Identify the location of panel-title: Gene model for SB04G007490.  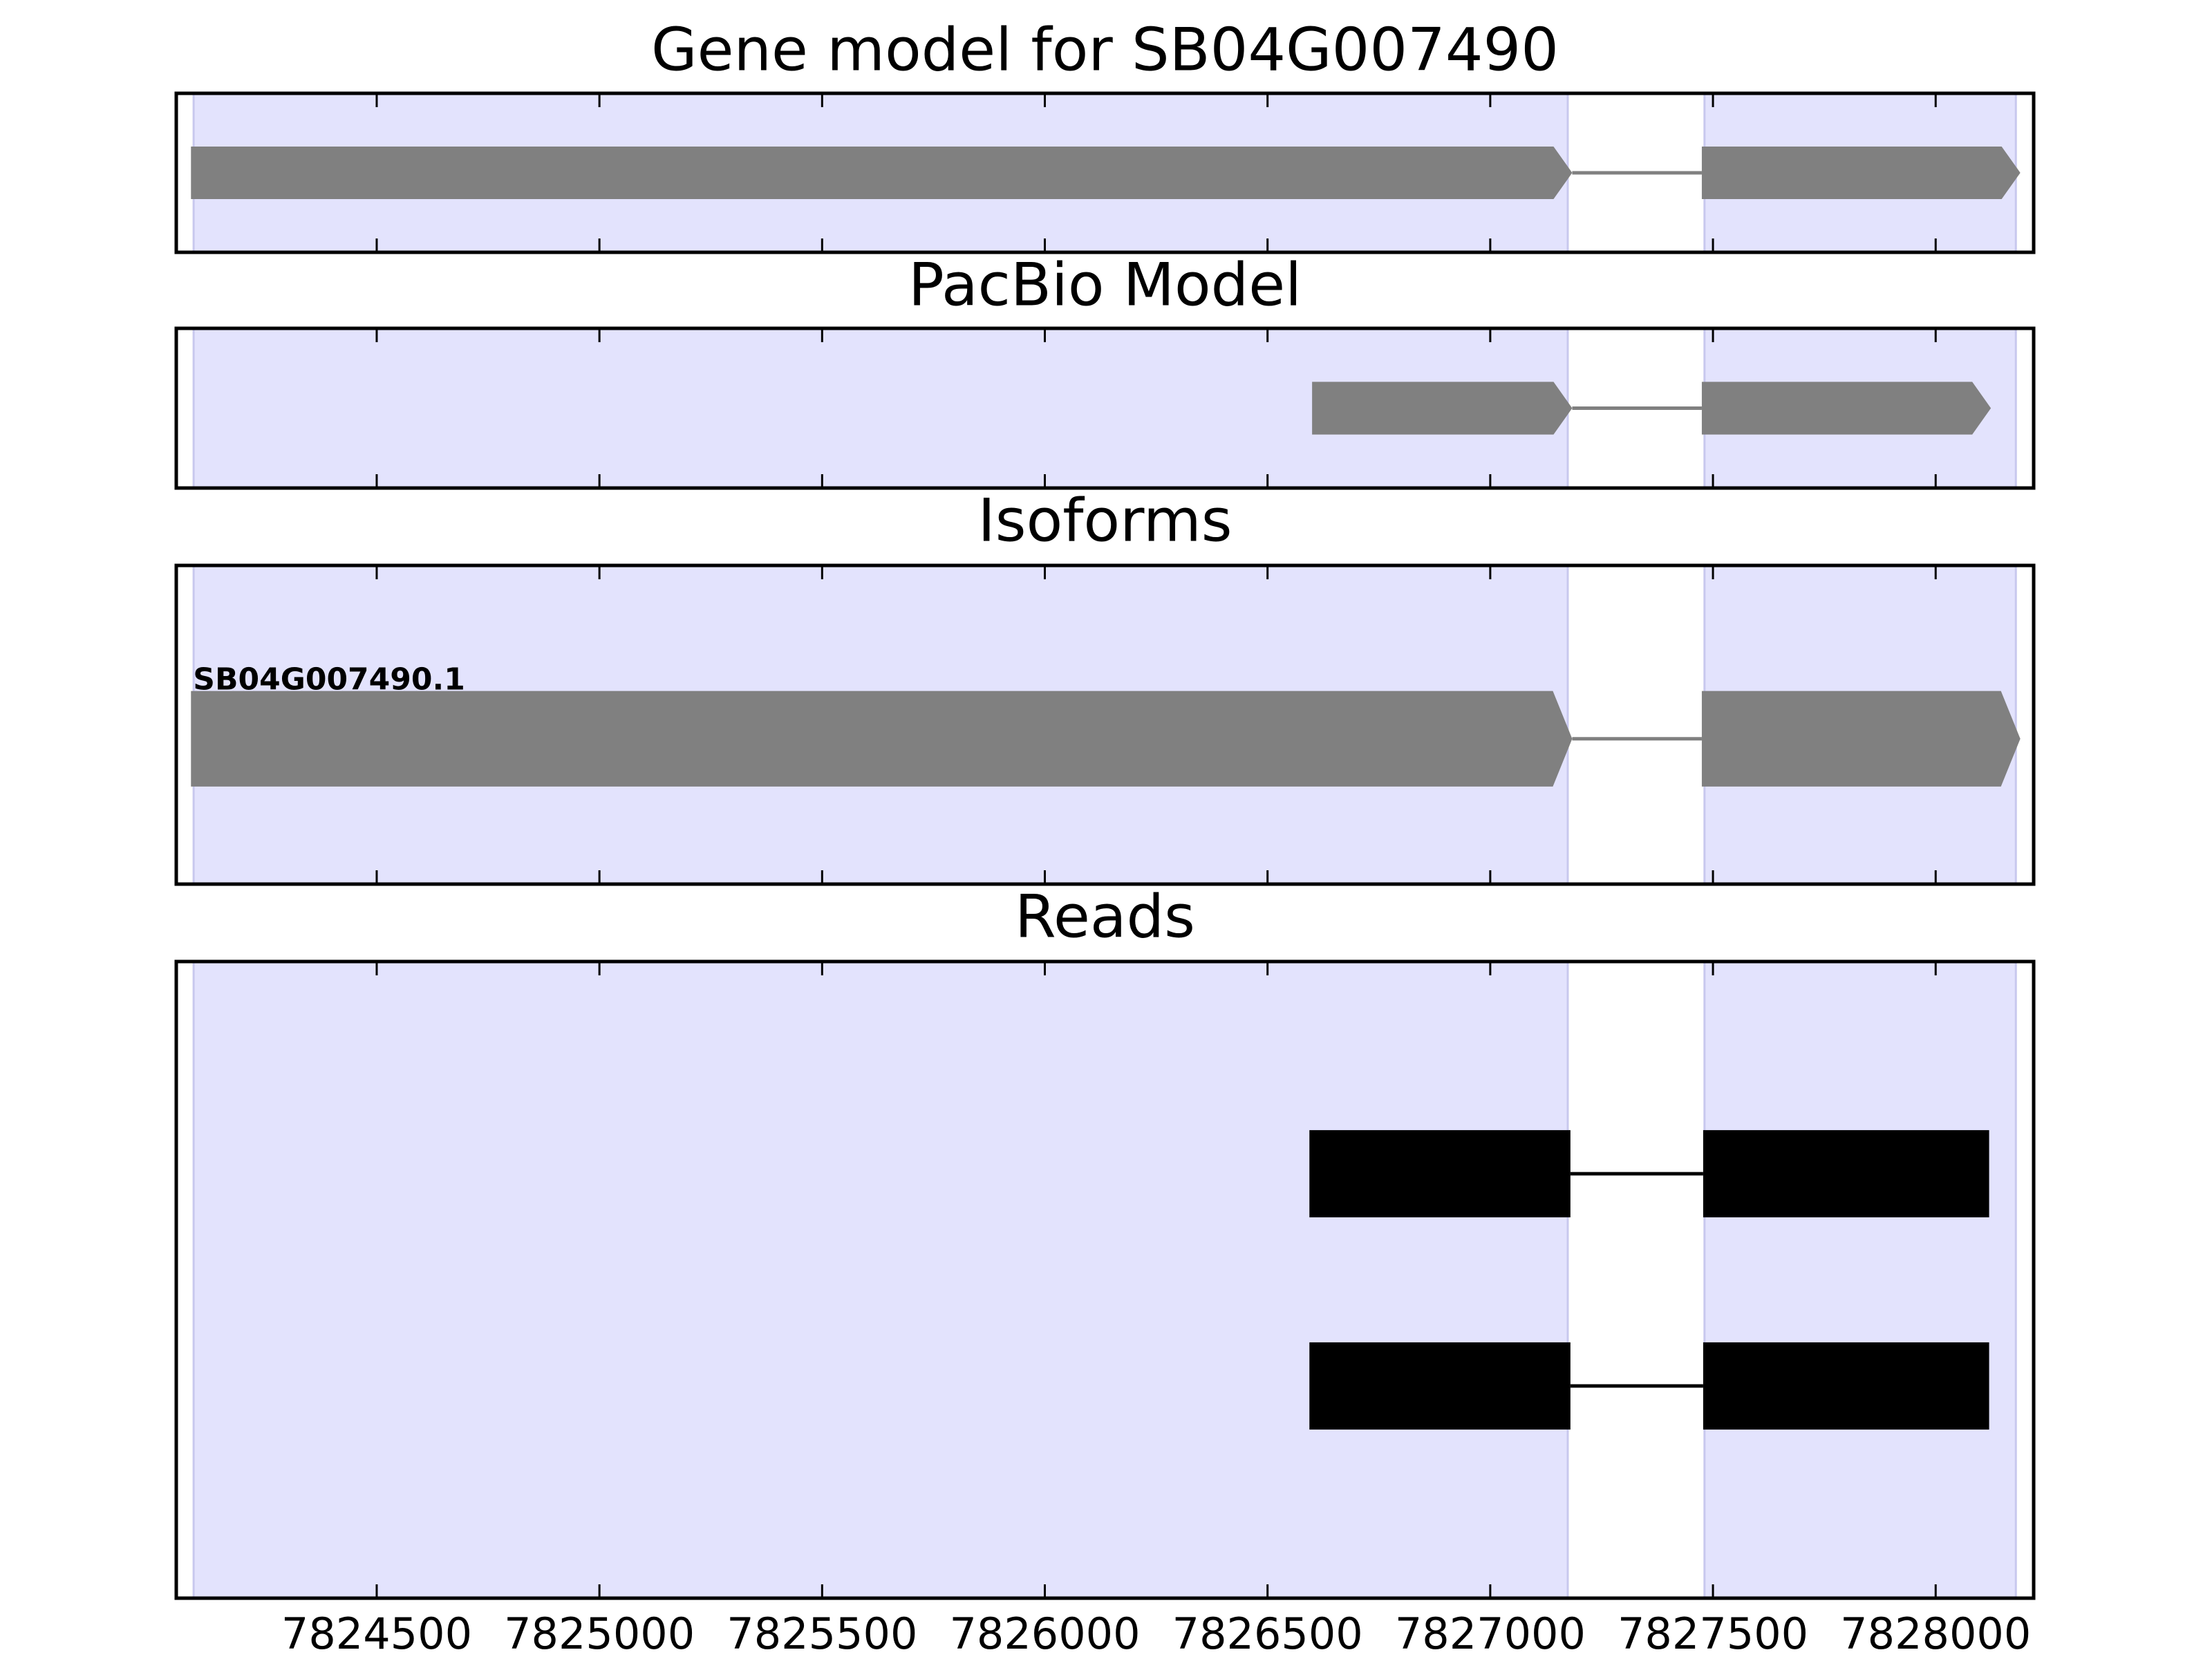
(1105, 49).